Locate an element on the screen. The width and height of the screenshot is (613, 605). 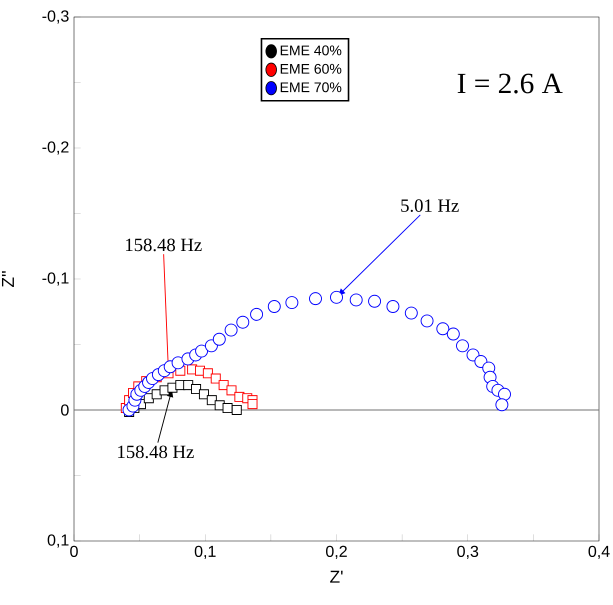
legend-label: EME 60% is located at coordinates (311, 69).